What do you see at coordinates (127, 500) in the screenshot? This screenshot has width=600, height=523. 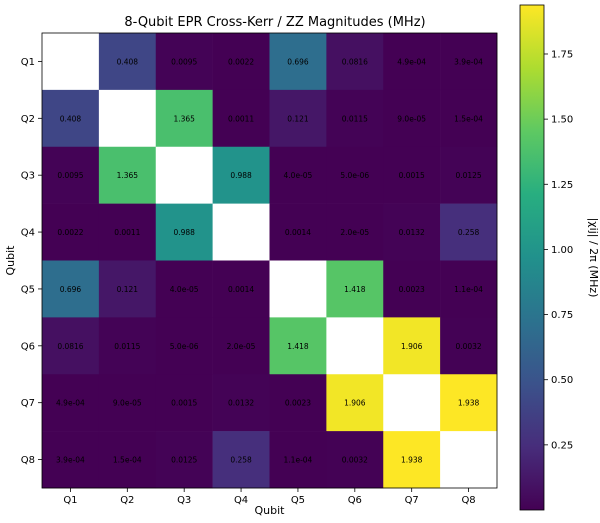 I see `x-tick-label: Q2` at bounding box center [127, 500].